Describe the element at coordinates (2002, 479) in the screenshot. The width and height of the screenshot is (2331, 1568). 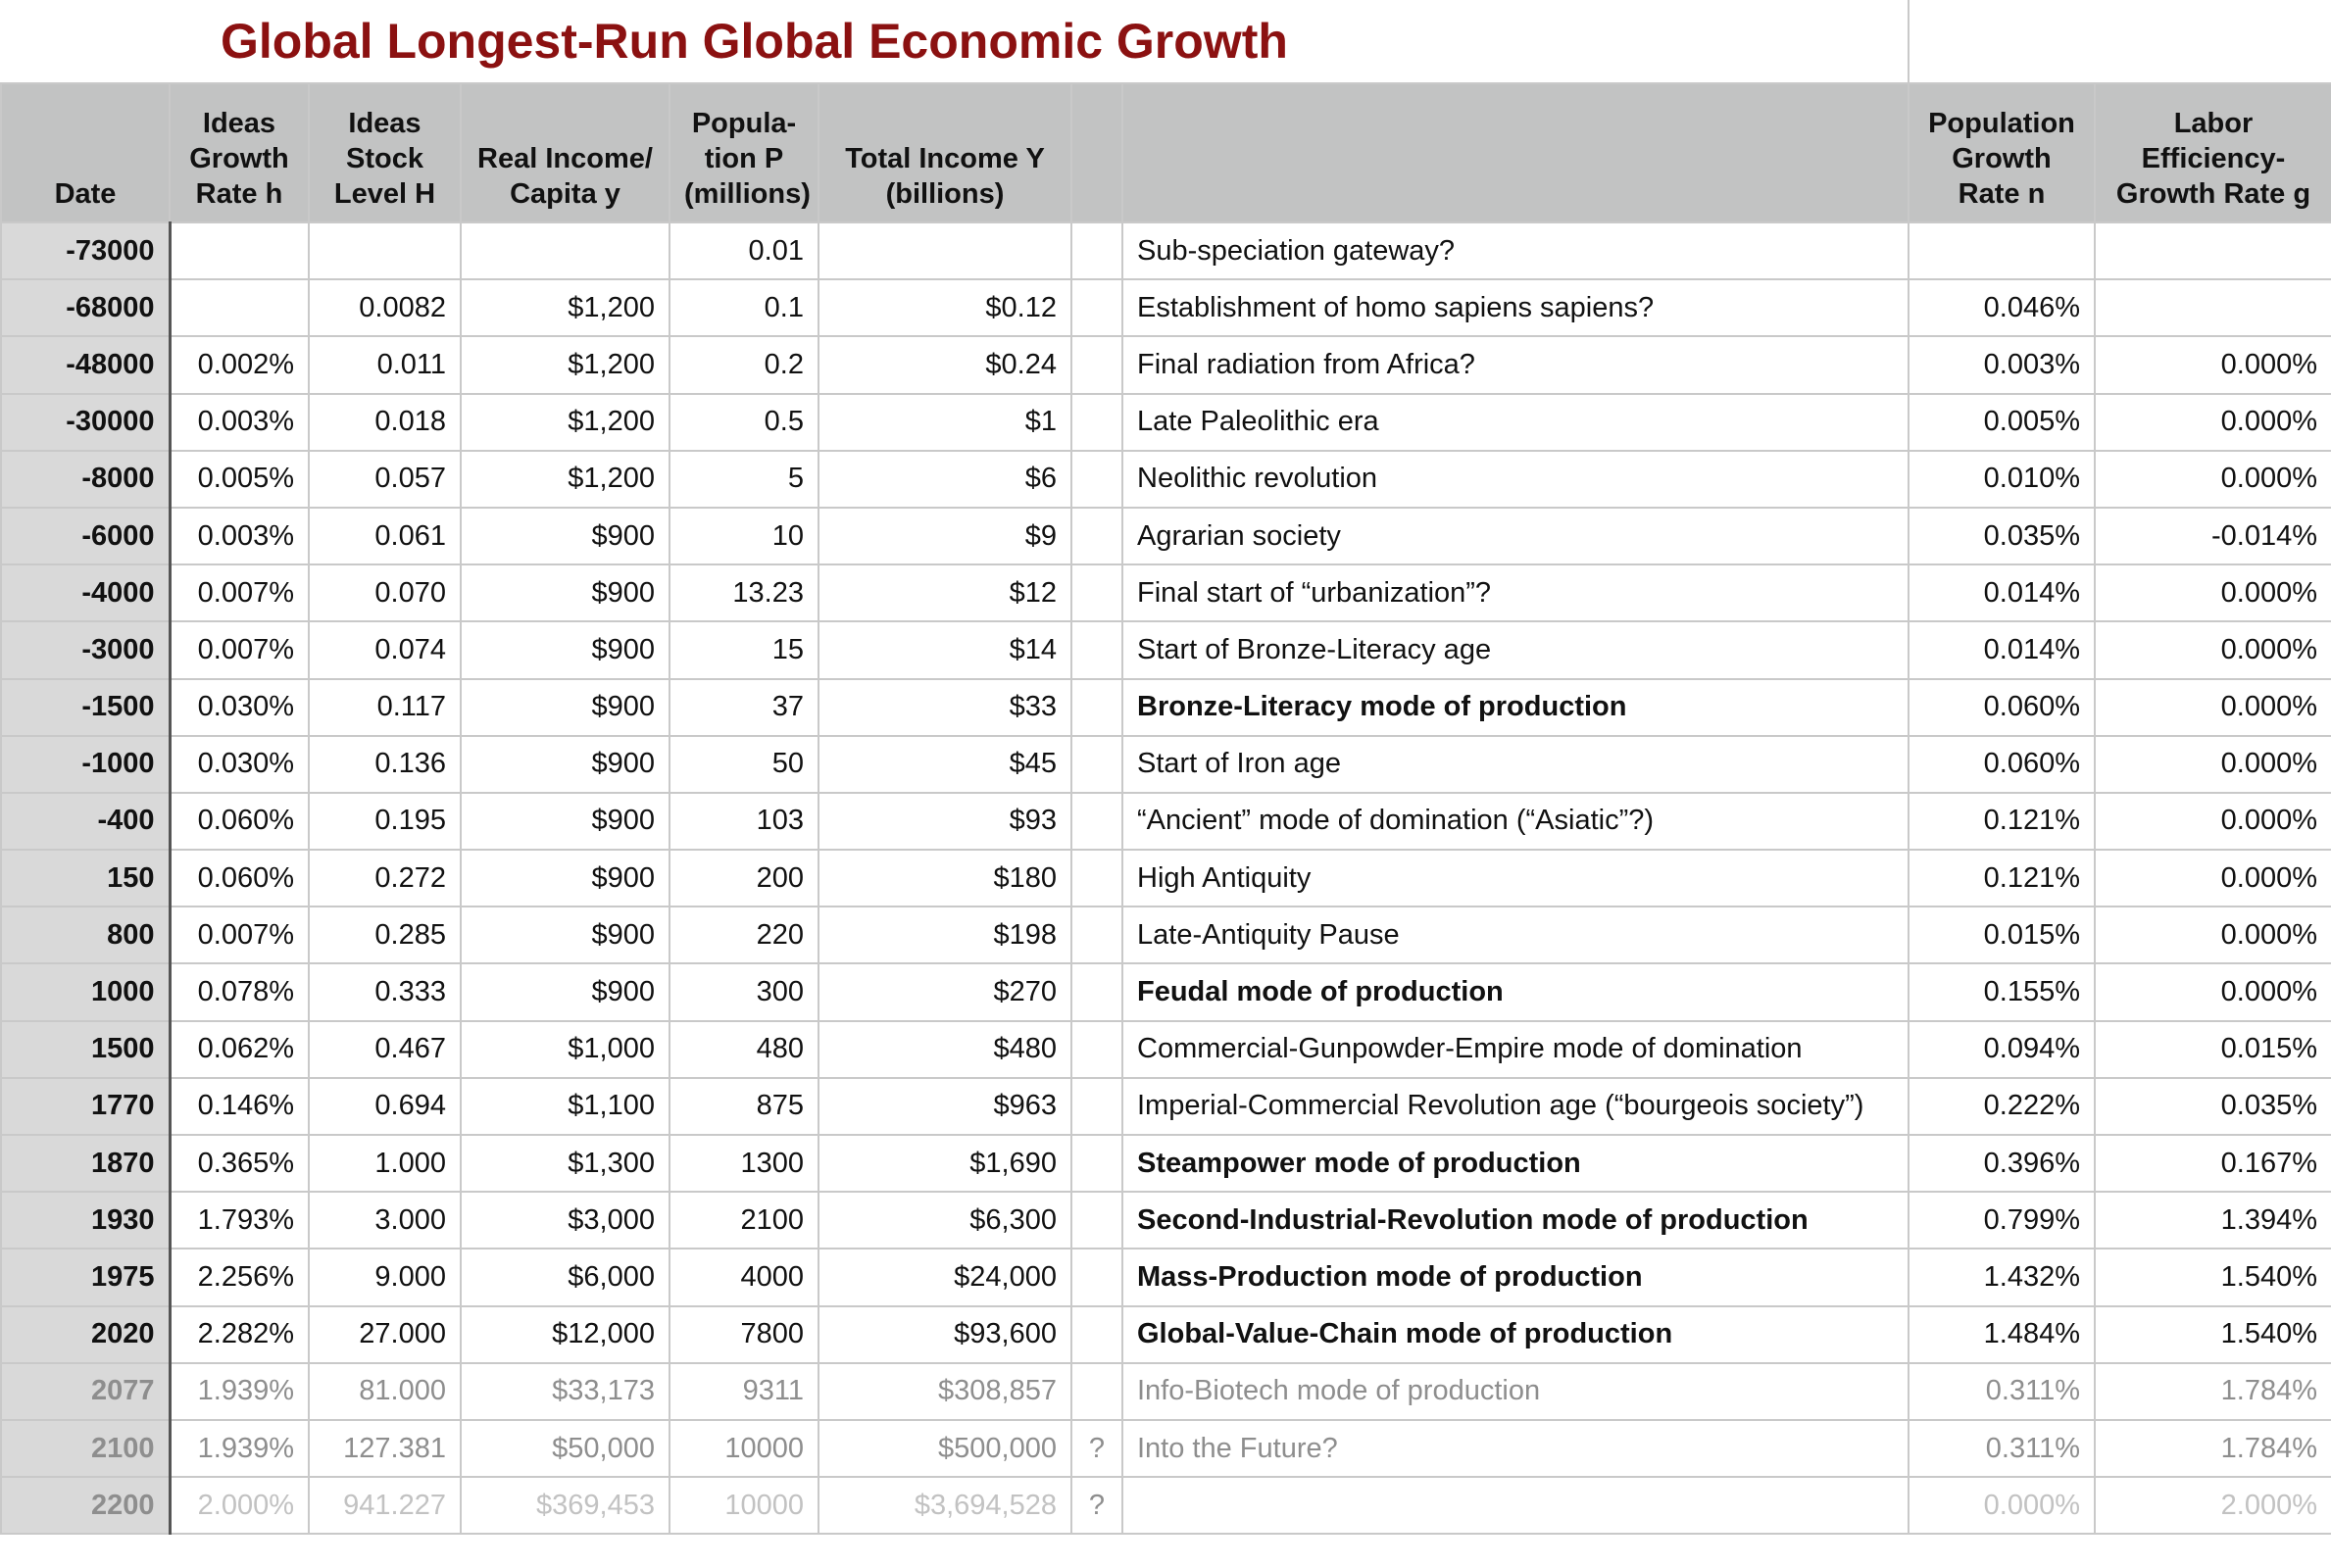
I see `cell-population-growth-rate: 0.010%` at that location.